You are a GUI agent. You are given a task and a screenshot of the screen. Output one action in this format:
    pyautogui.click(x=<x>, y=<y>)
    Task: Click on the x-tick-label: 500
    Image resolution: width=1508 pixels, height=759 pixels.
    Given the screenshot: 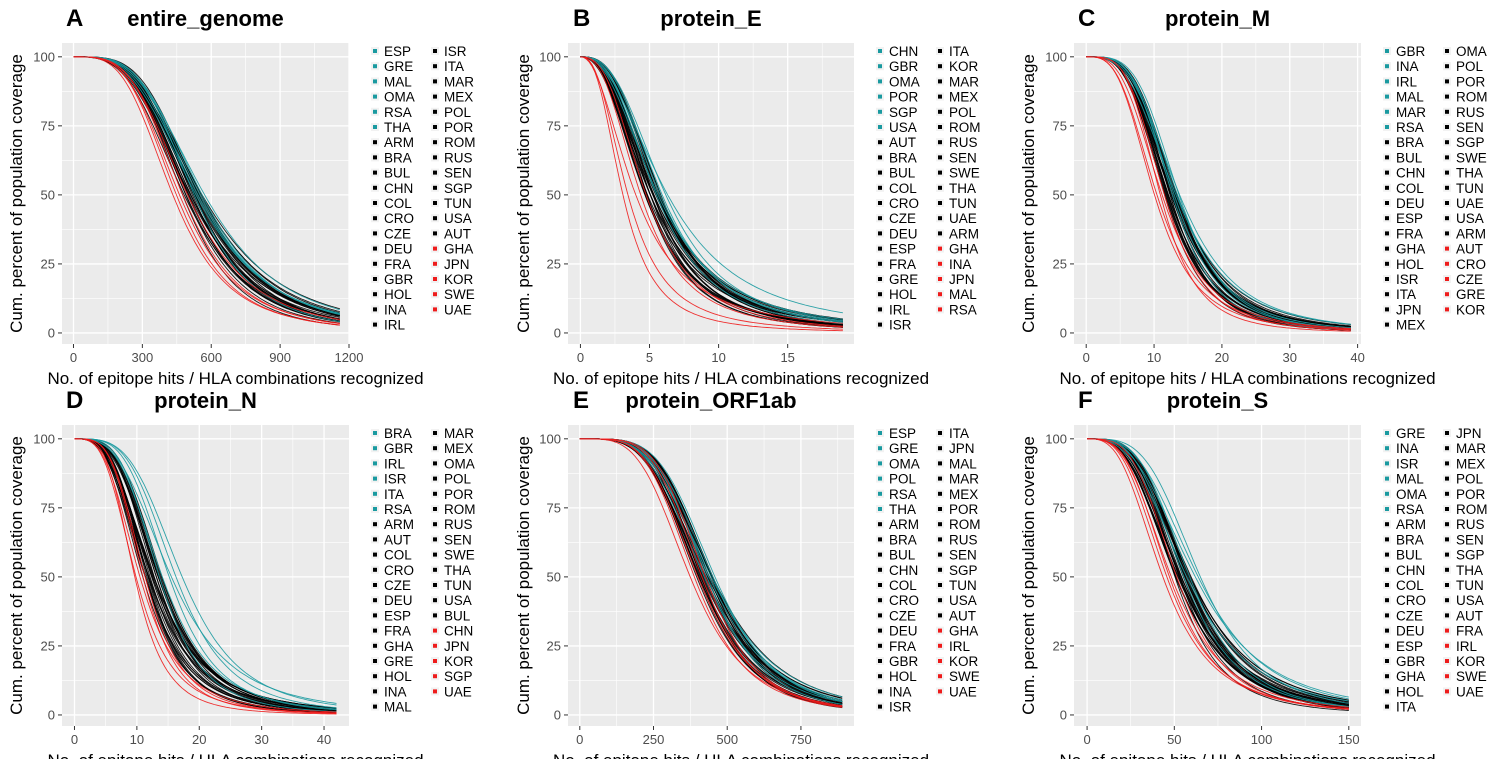 What is the action you would take?
    pyautogui.click(x=727, y=739)
    